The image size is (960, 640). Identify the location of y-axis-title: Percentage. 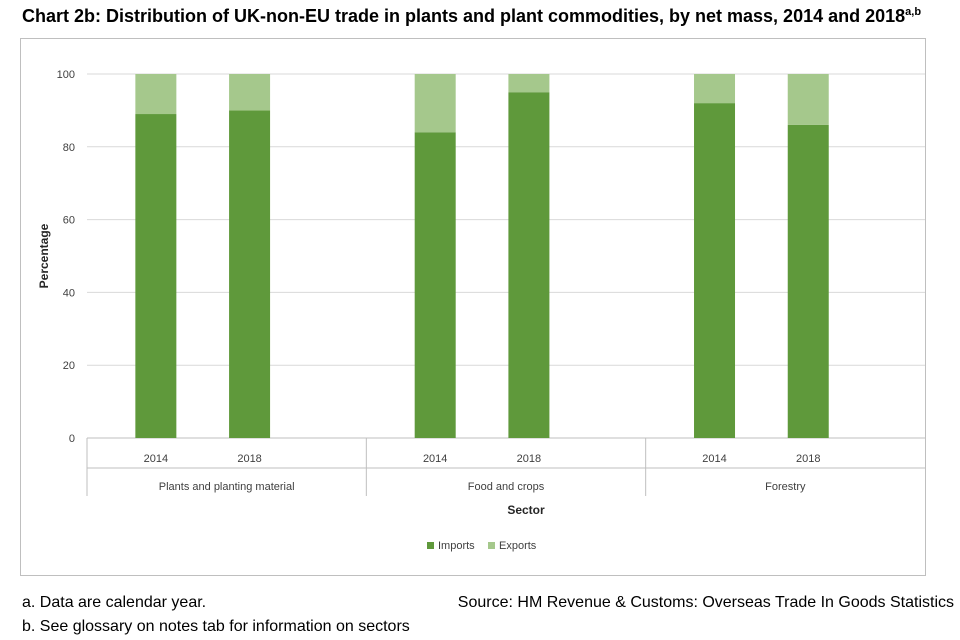
(44, 255).